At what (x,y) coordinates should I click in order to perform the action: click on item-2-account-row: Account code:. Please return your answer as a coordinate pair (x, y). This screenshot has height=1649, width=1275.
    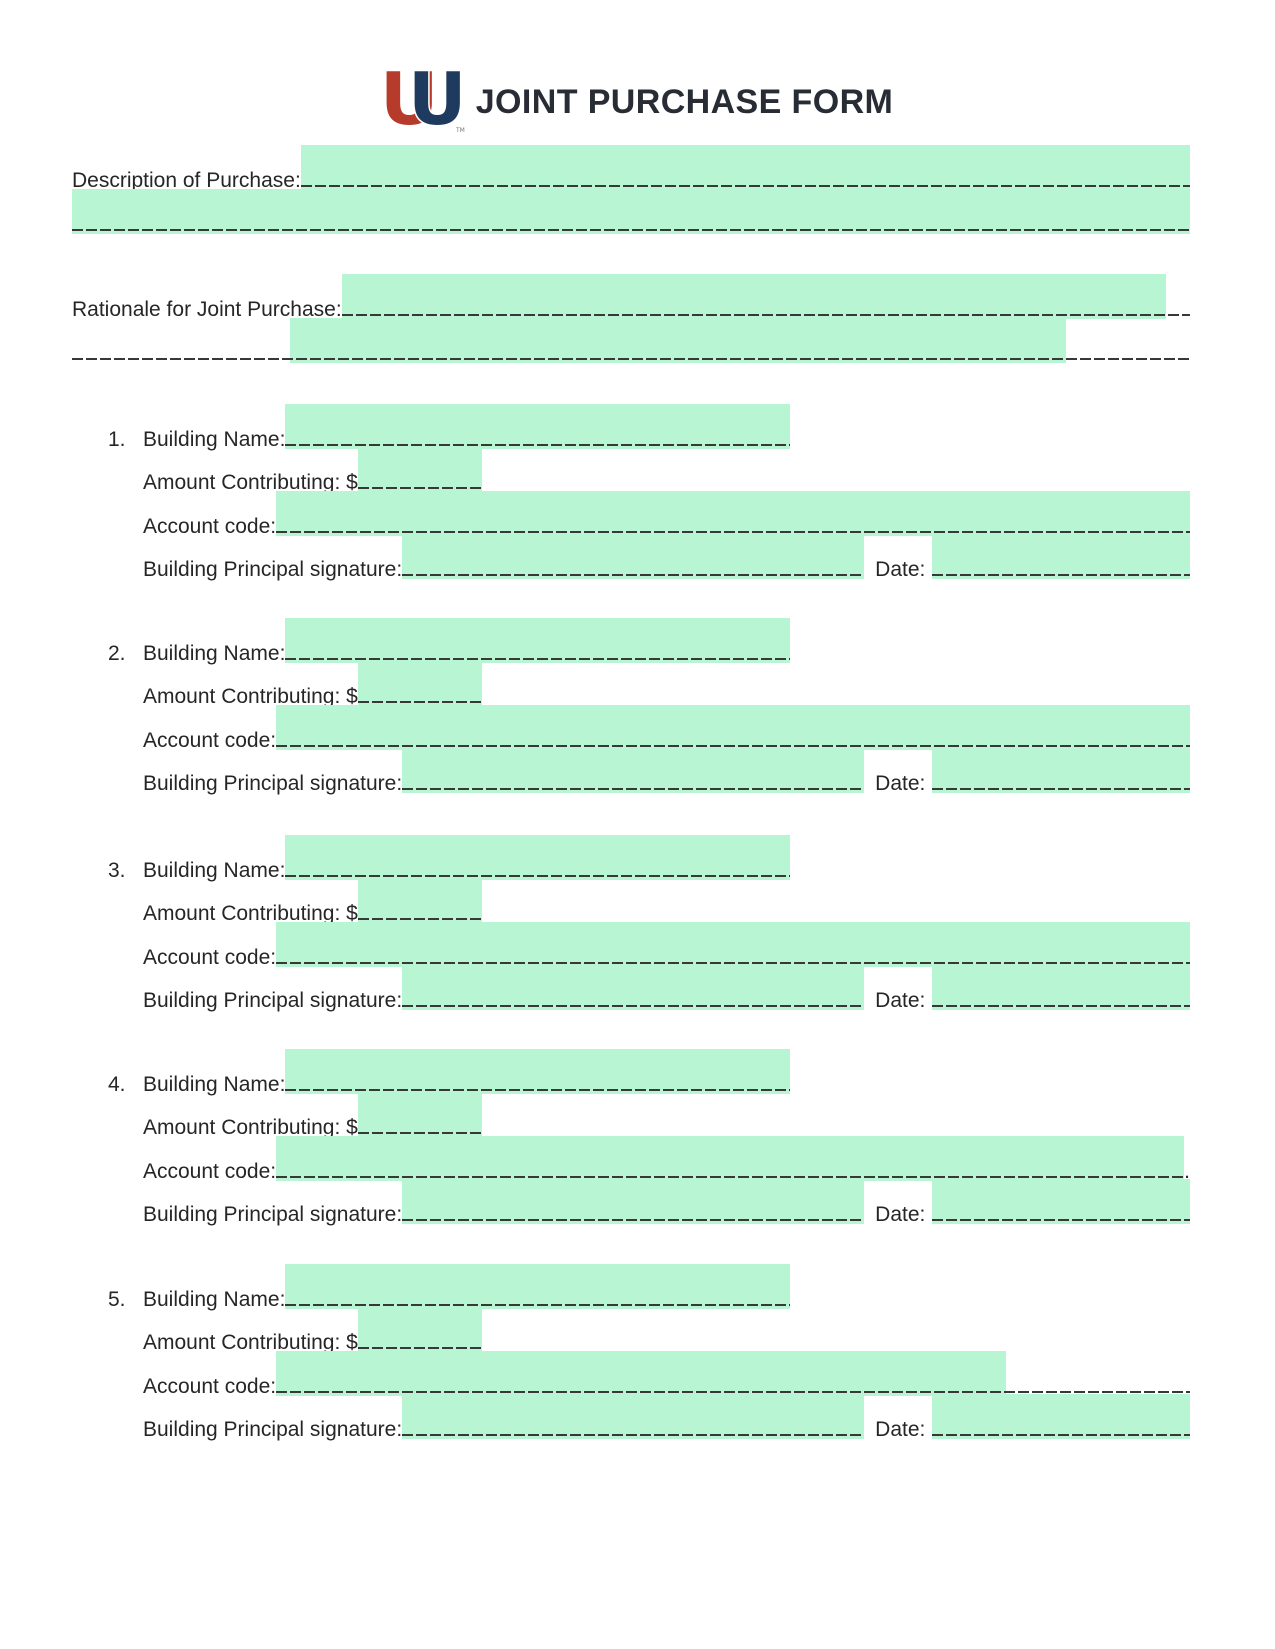
    Looking at the image, I should click on (666, 728).